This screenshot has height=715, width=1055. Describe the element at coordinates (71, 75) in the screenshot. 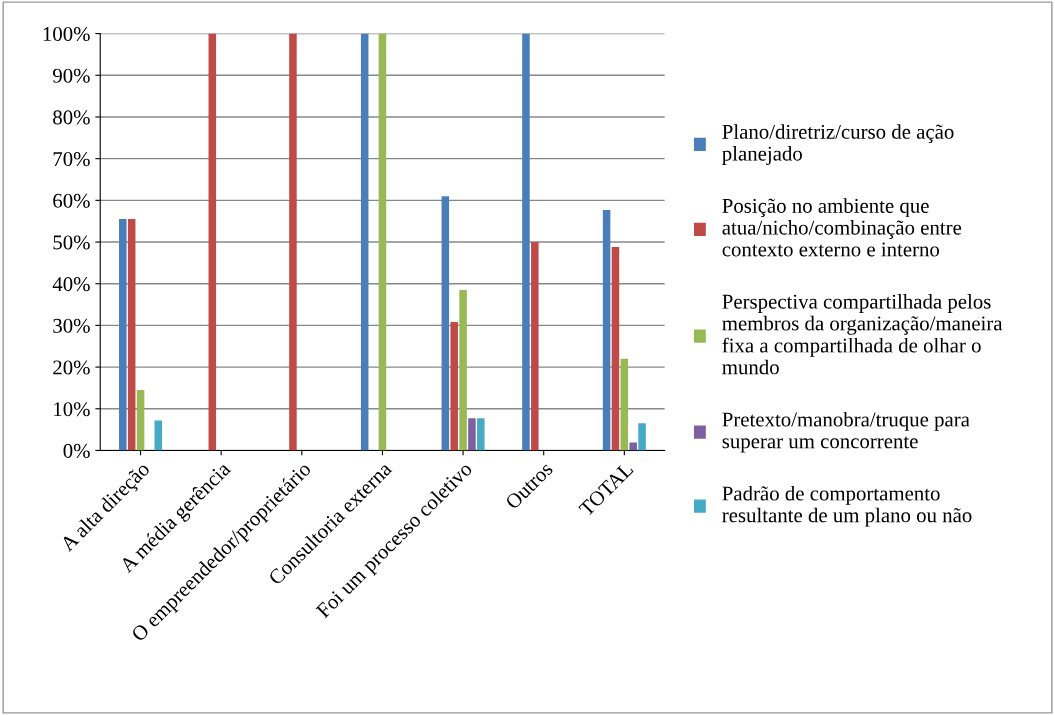

I see `y-tick-label: 90%` at that location.